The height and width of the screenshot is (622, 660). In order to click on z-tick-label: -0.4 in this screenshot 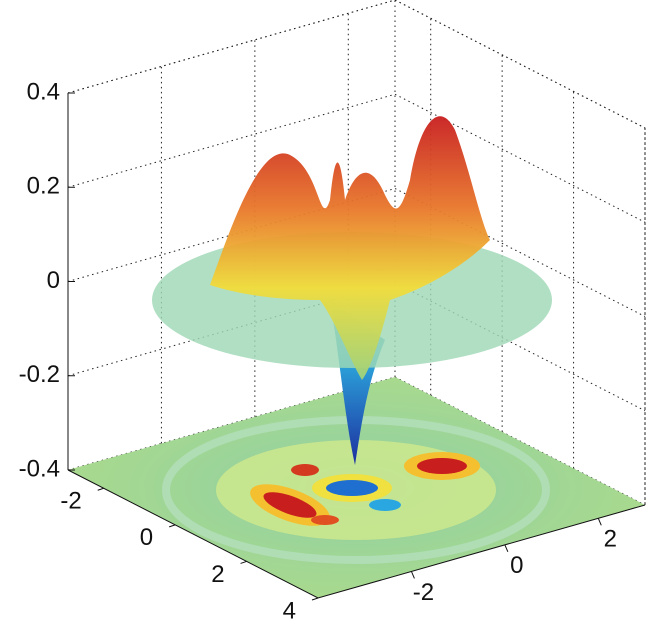, I will do `click(39, 468)`.